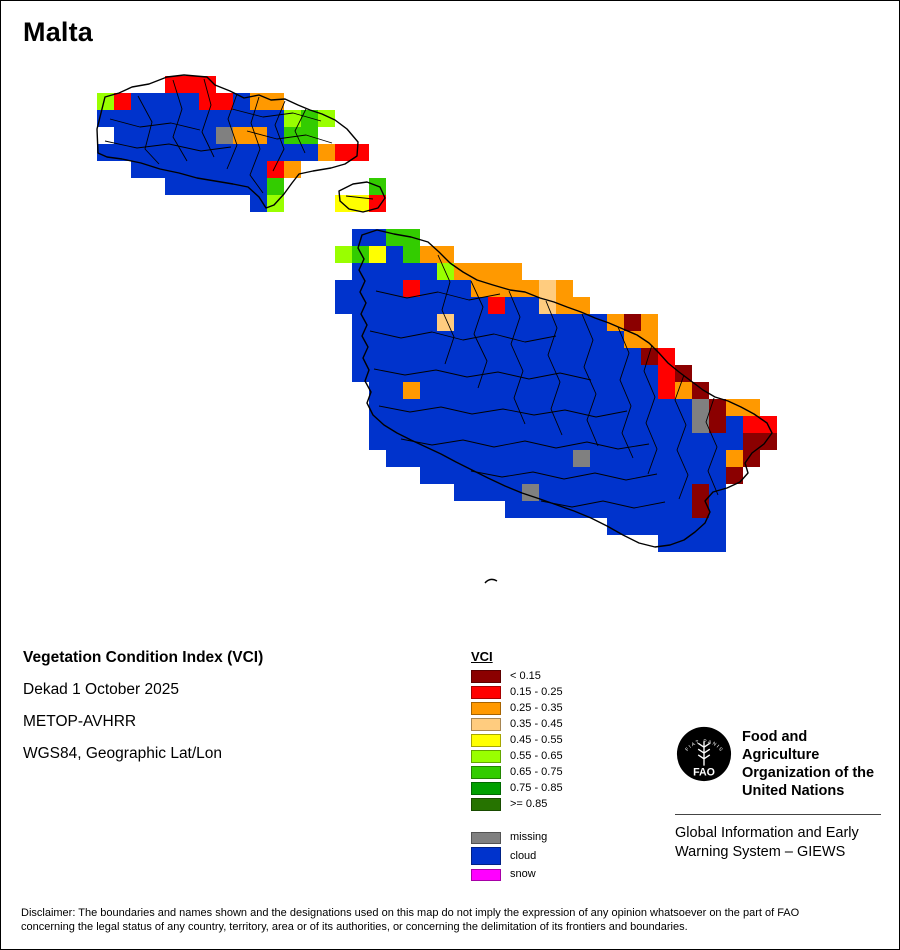 Image resolution: width=900 pixels, height=950 pixels. Describe the element at coordinates (517, 740) in the screenshot. I see `legend-row: 0.45 - 0.55` at that location.